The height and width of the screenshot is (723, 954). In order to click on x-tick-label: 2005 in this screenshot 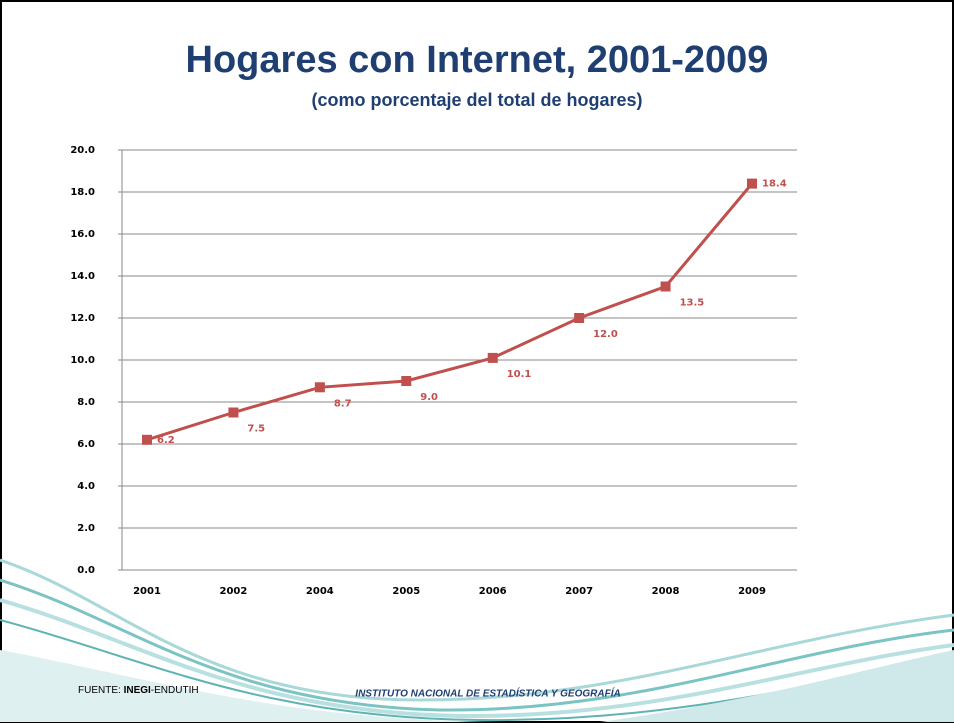, I will do `click(406, 591)`.